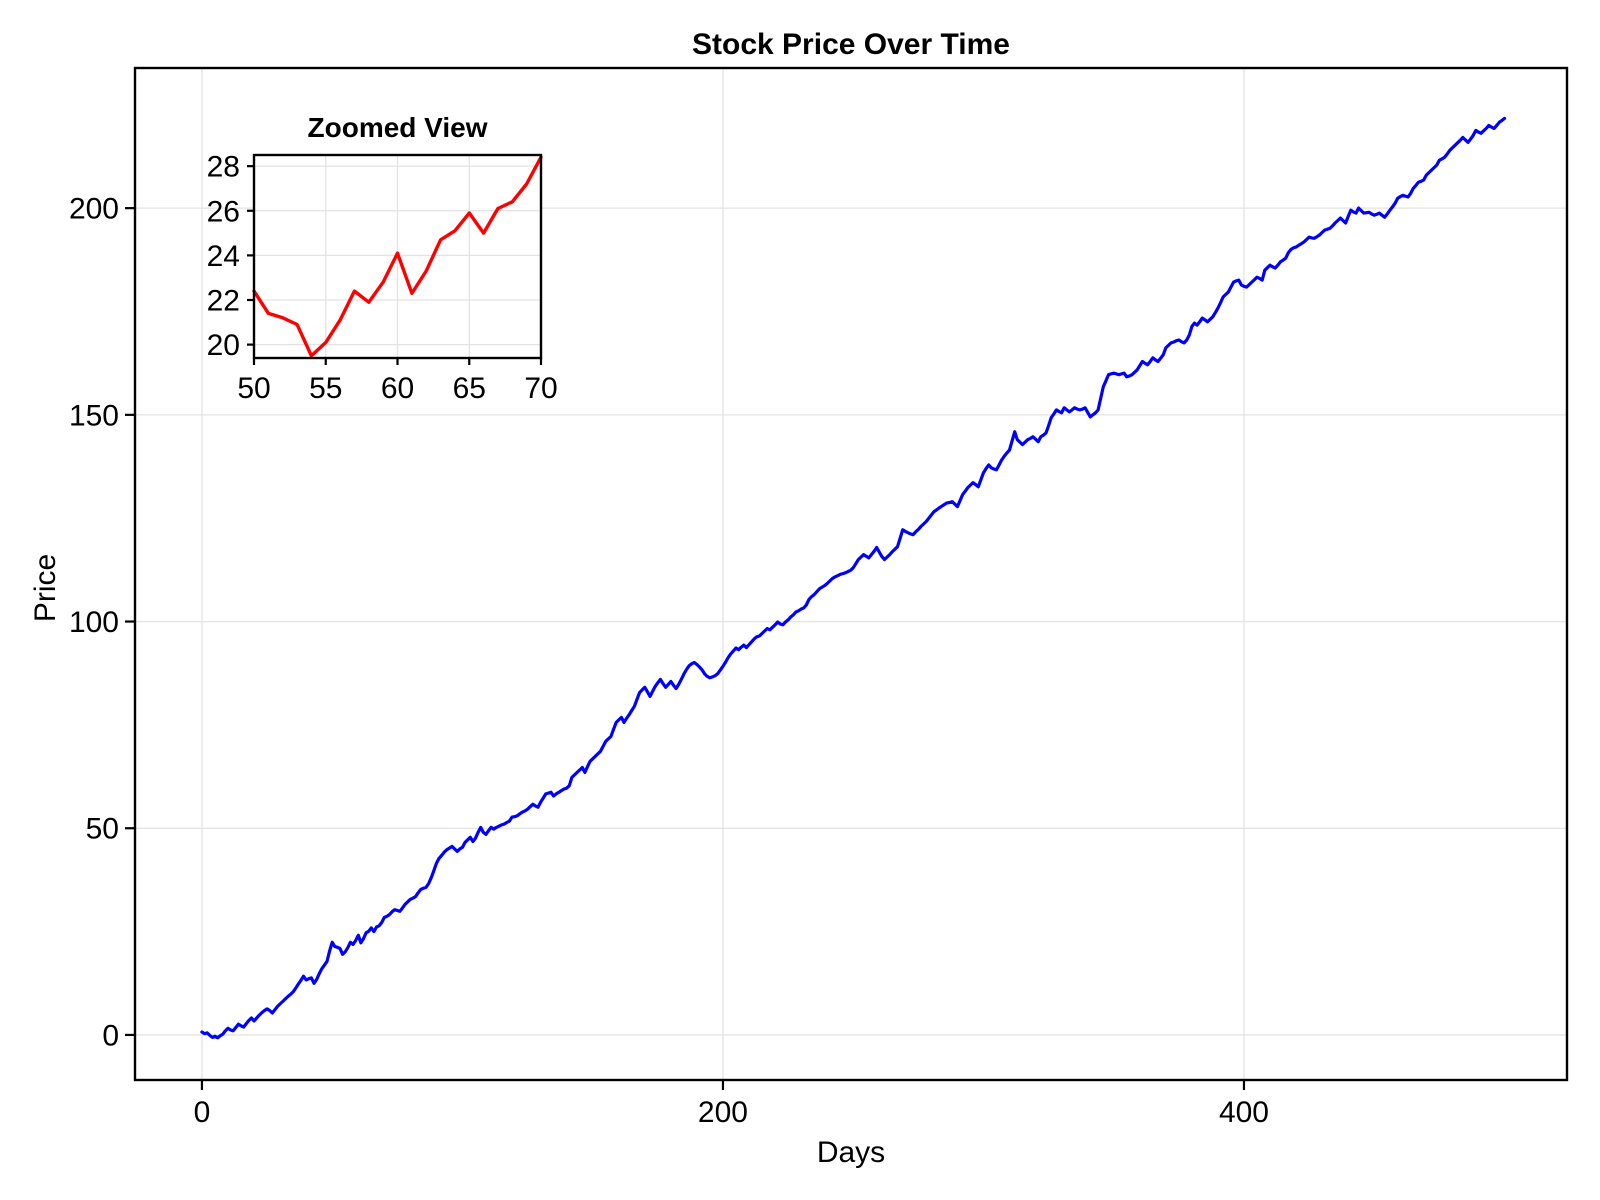  I want to click on main-x-tick-label: 400, so click(1244, 1112).